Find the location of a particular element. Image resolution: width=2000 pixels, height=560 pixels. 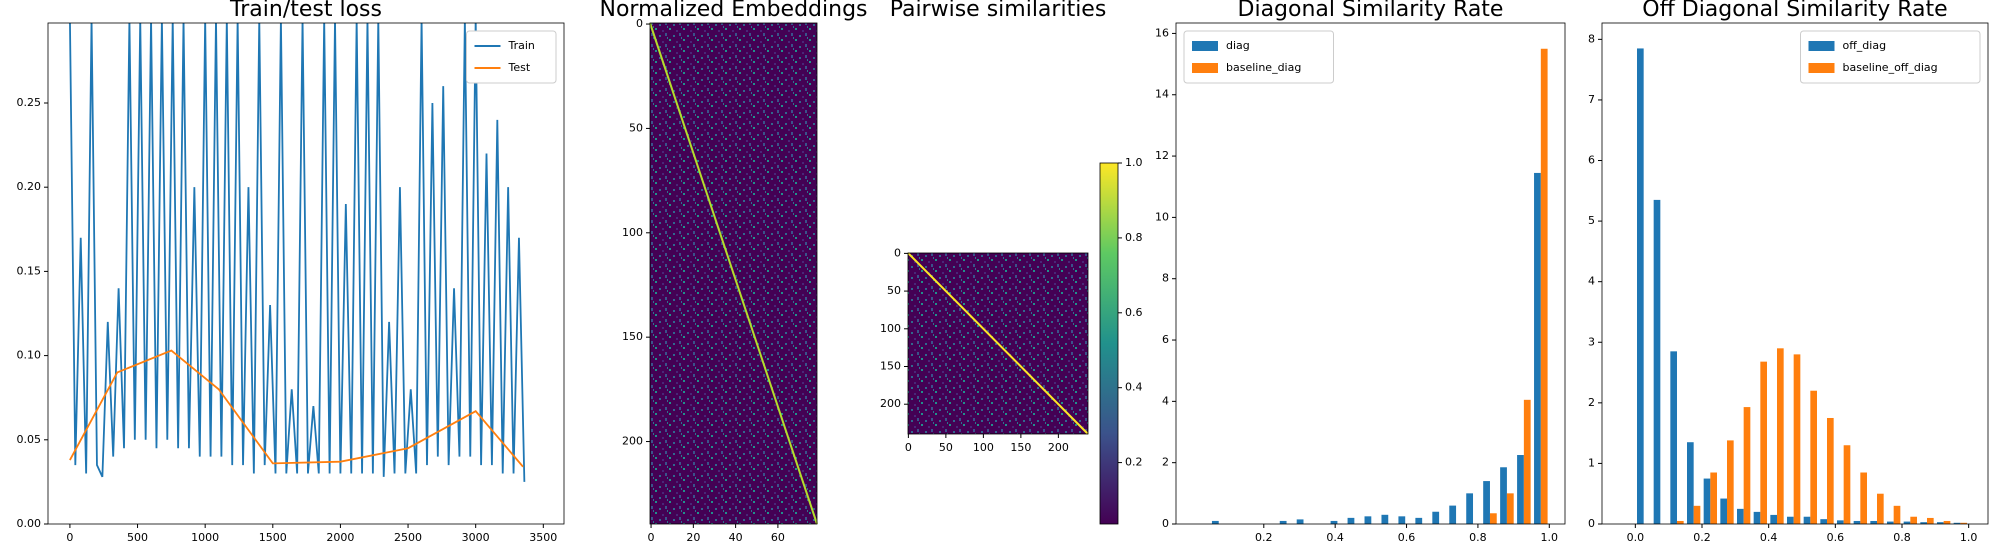

chart-title: Diagonal Similarity Rate is located at coordinates (1371, 11).